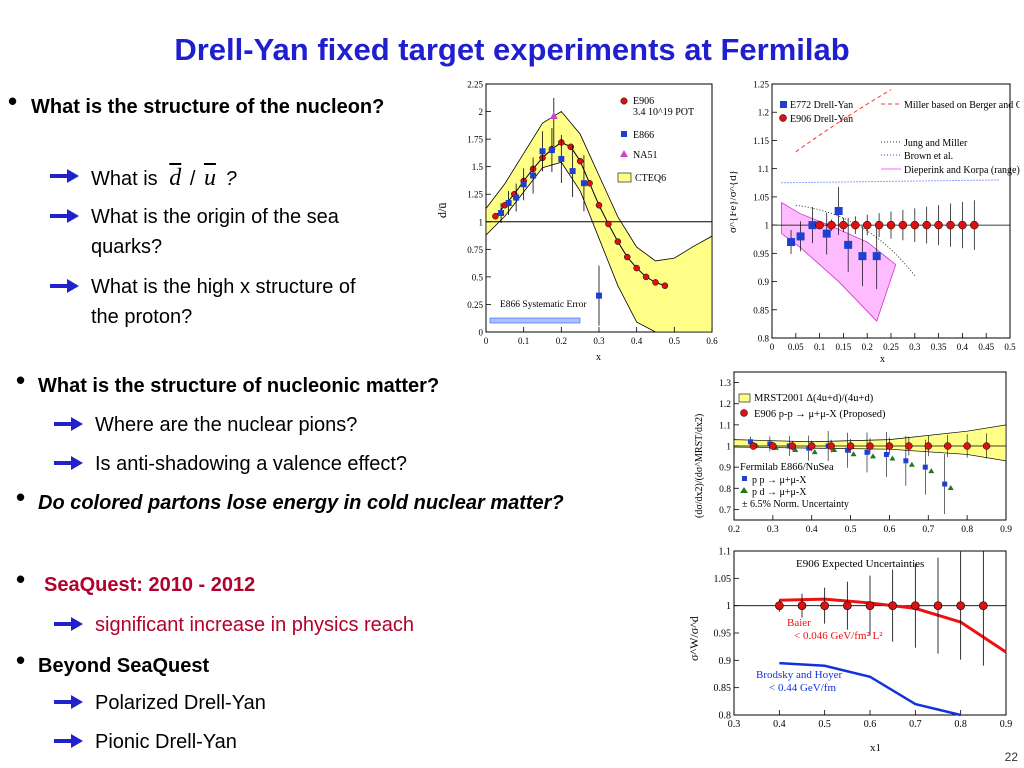 The height and width of the screenshot is (768, 1024). What do you see at coordinates (838, 636) in the screenshot?
I see `label-baier-value: < 0.046 GeV/fm² L²` at bounding box center [838, 636].